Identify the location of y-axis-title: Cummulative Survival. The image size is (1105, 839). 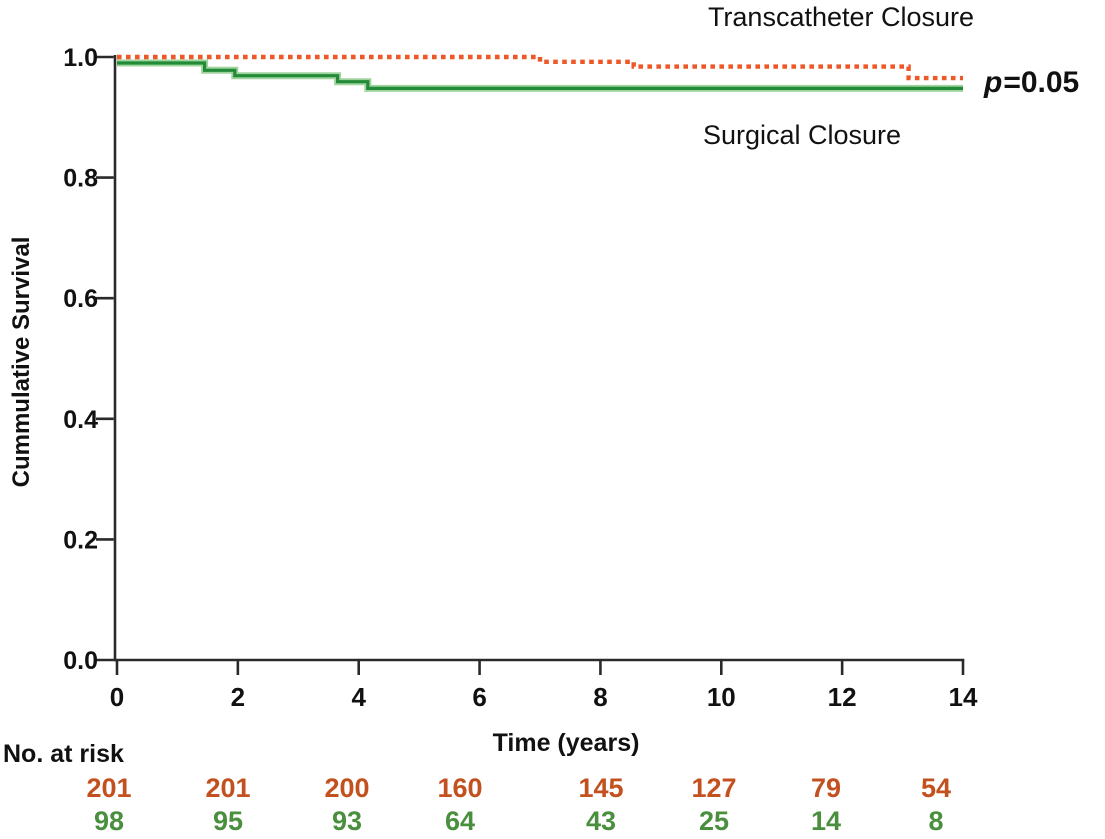
(21, 362).